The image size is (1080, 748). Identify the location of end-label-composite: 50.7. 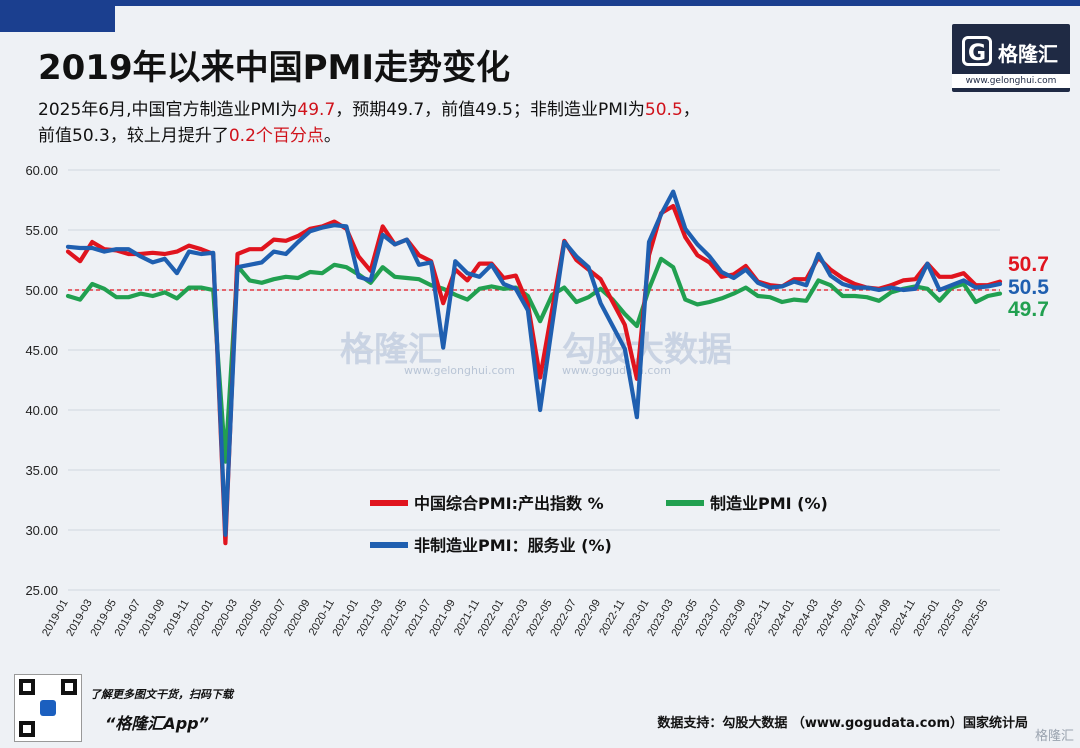
(1028, 264).